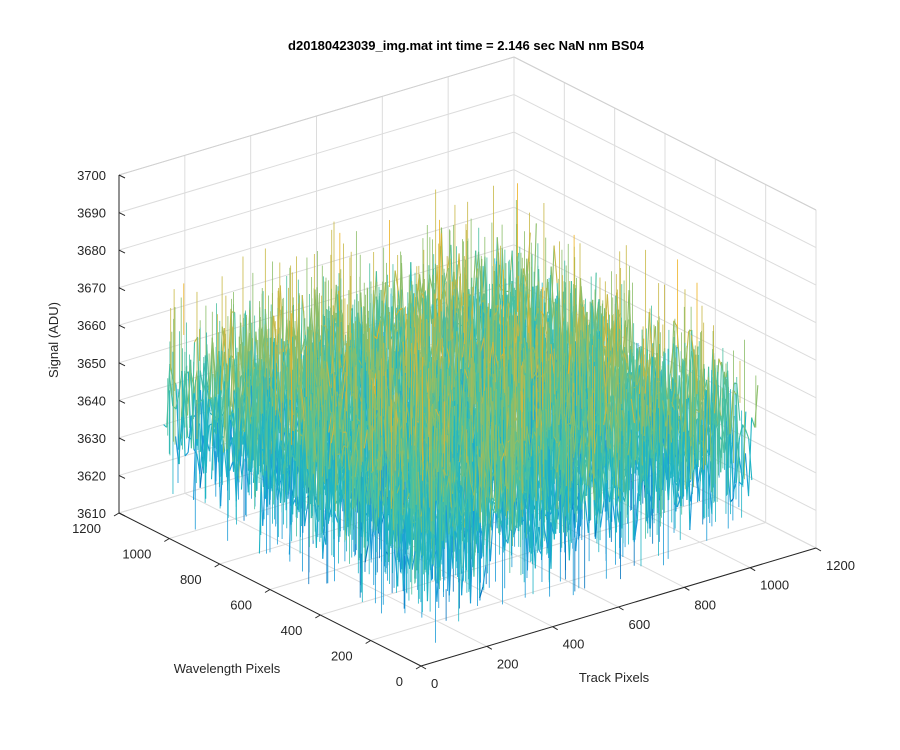 The height and width of the screenshot is (750, 900). Describe the element at coordinates (665, 133) in the screenshot. I see `pane-edge-top-right` at that location.